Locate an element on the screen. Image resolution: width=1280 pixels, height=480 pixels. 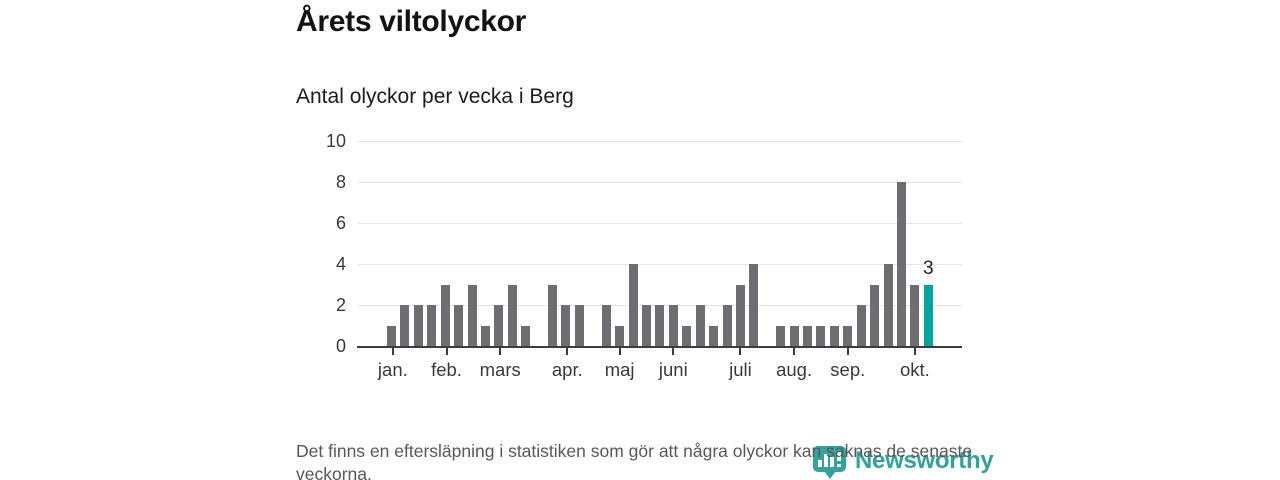
y-tick-label-6: 6 is located at coordinates (340, 223).